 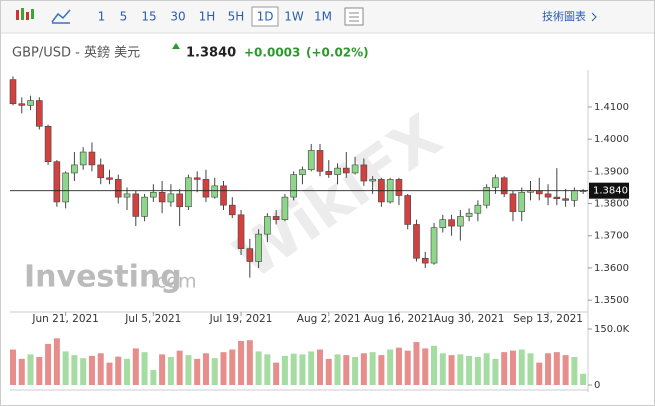 I want to click on x-tick-label: Jul 19, 2021, so click(x=241, y=319).